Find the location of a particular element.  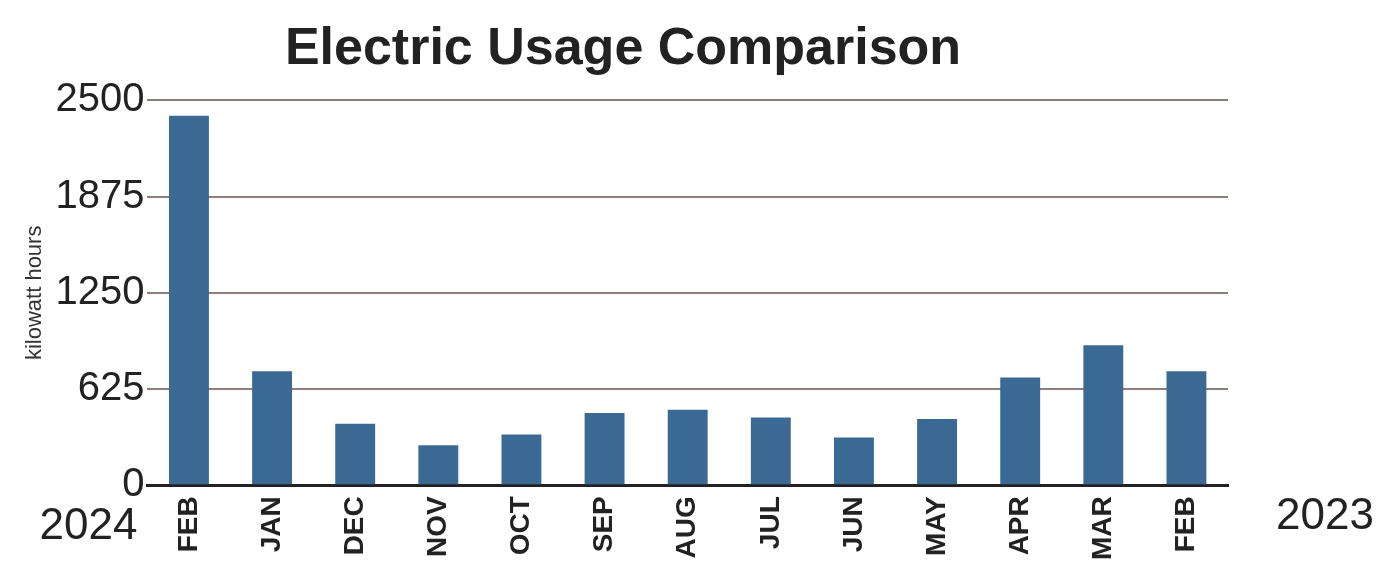

y-tick-label: 2500 is located at coordinates (100, 97).